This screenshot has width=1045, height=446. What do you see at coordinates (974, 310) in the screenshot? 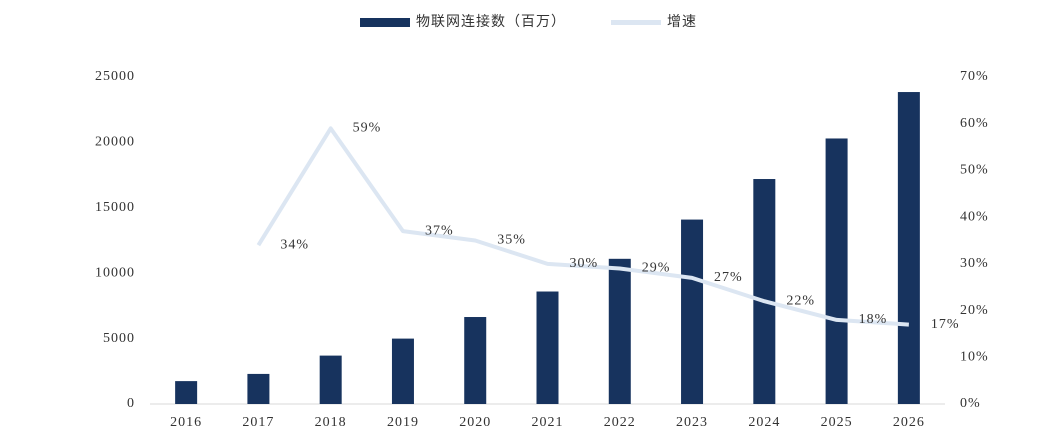
I see `y2-tick-label: 20%` at bounding box center [974, 310].